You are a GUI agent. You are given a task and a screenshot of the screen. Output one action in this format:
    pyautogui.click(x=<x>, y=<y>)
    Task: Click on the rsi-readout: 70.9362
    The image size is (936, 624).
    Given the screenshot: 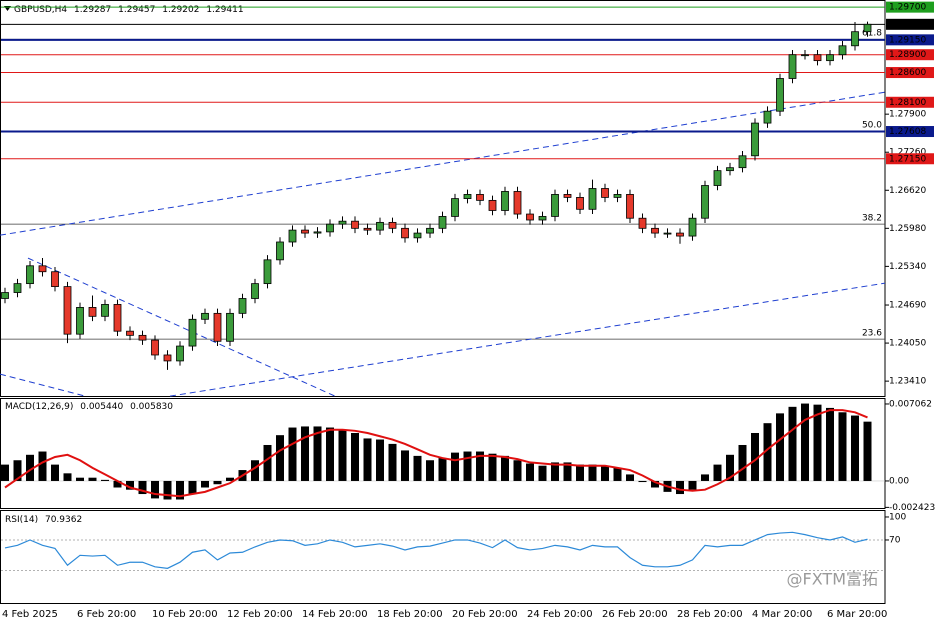 What is the action you would take?
    pyautogui.click(x=63, y=520)
    